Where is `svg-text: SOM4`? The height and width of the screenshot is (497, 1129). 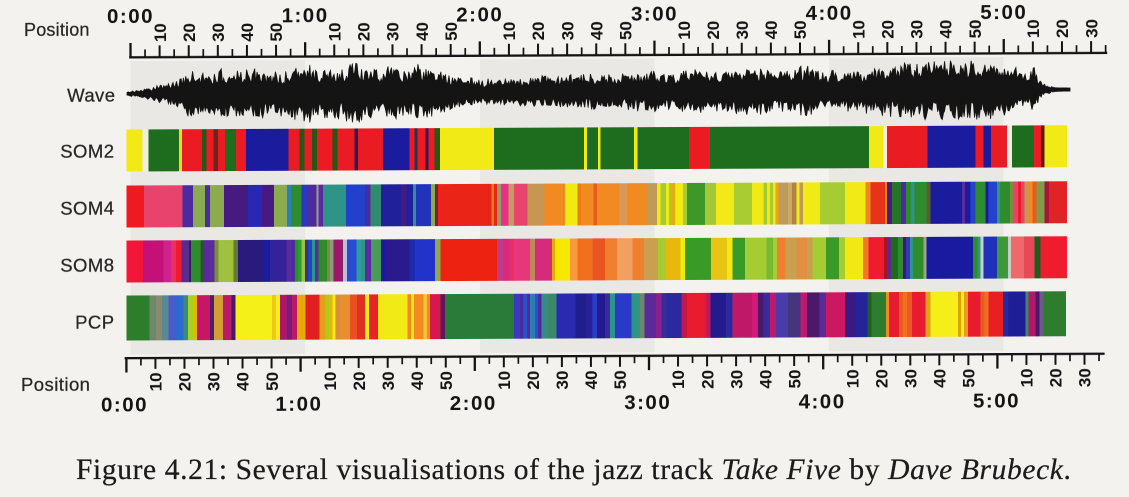
svg-text: SOM4 is located at coordinates (87, 207).